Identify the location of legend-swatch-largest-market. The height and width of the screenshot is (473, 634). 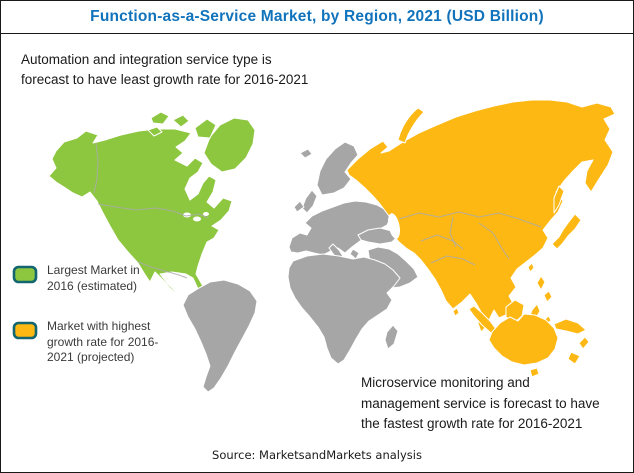
(25, 274).